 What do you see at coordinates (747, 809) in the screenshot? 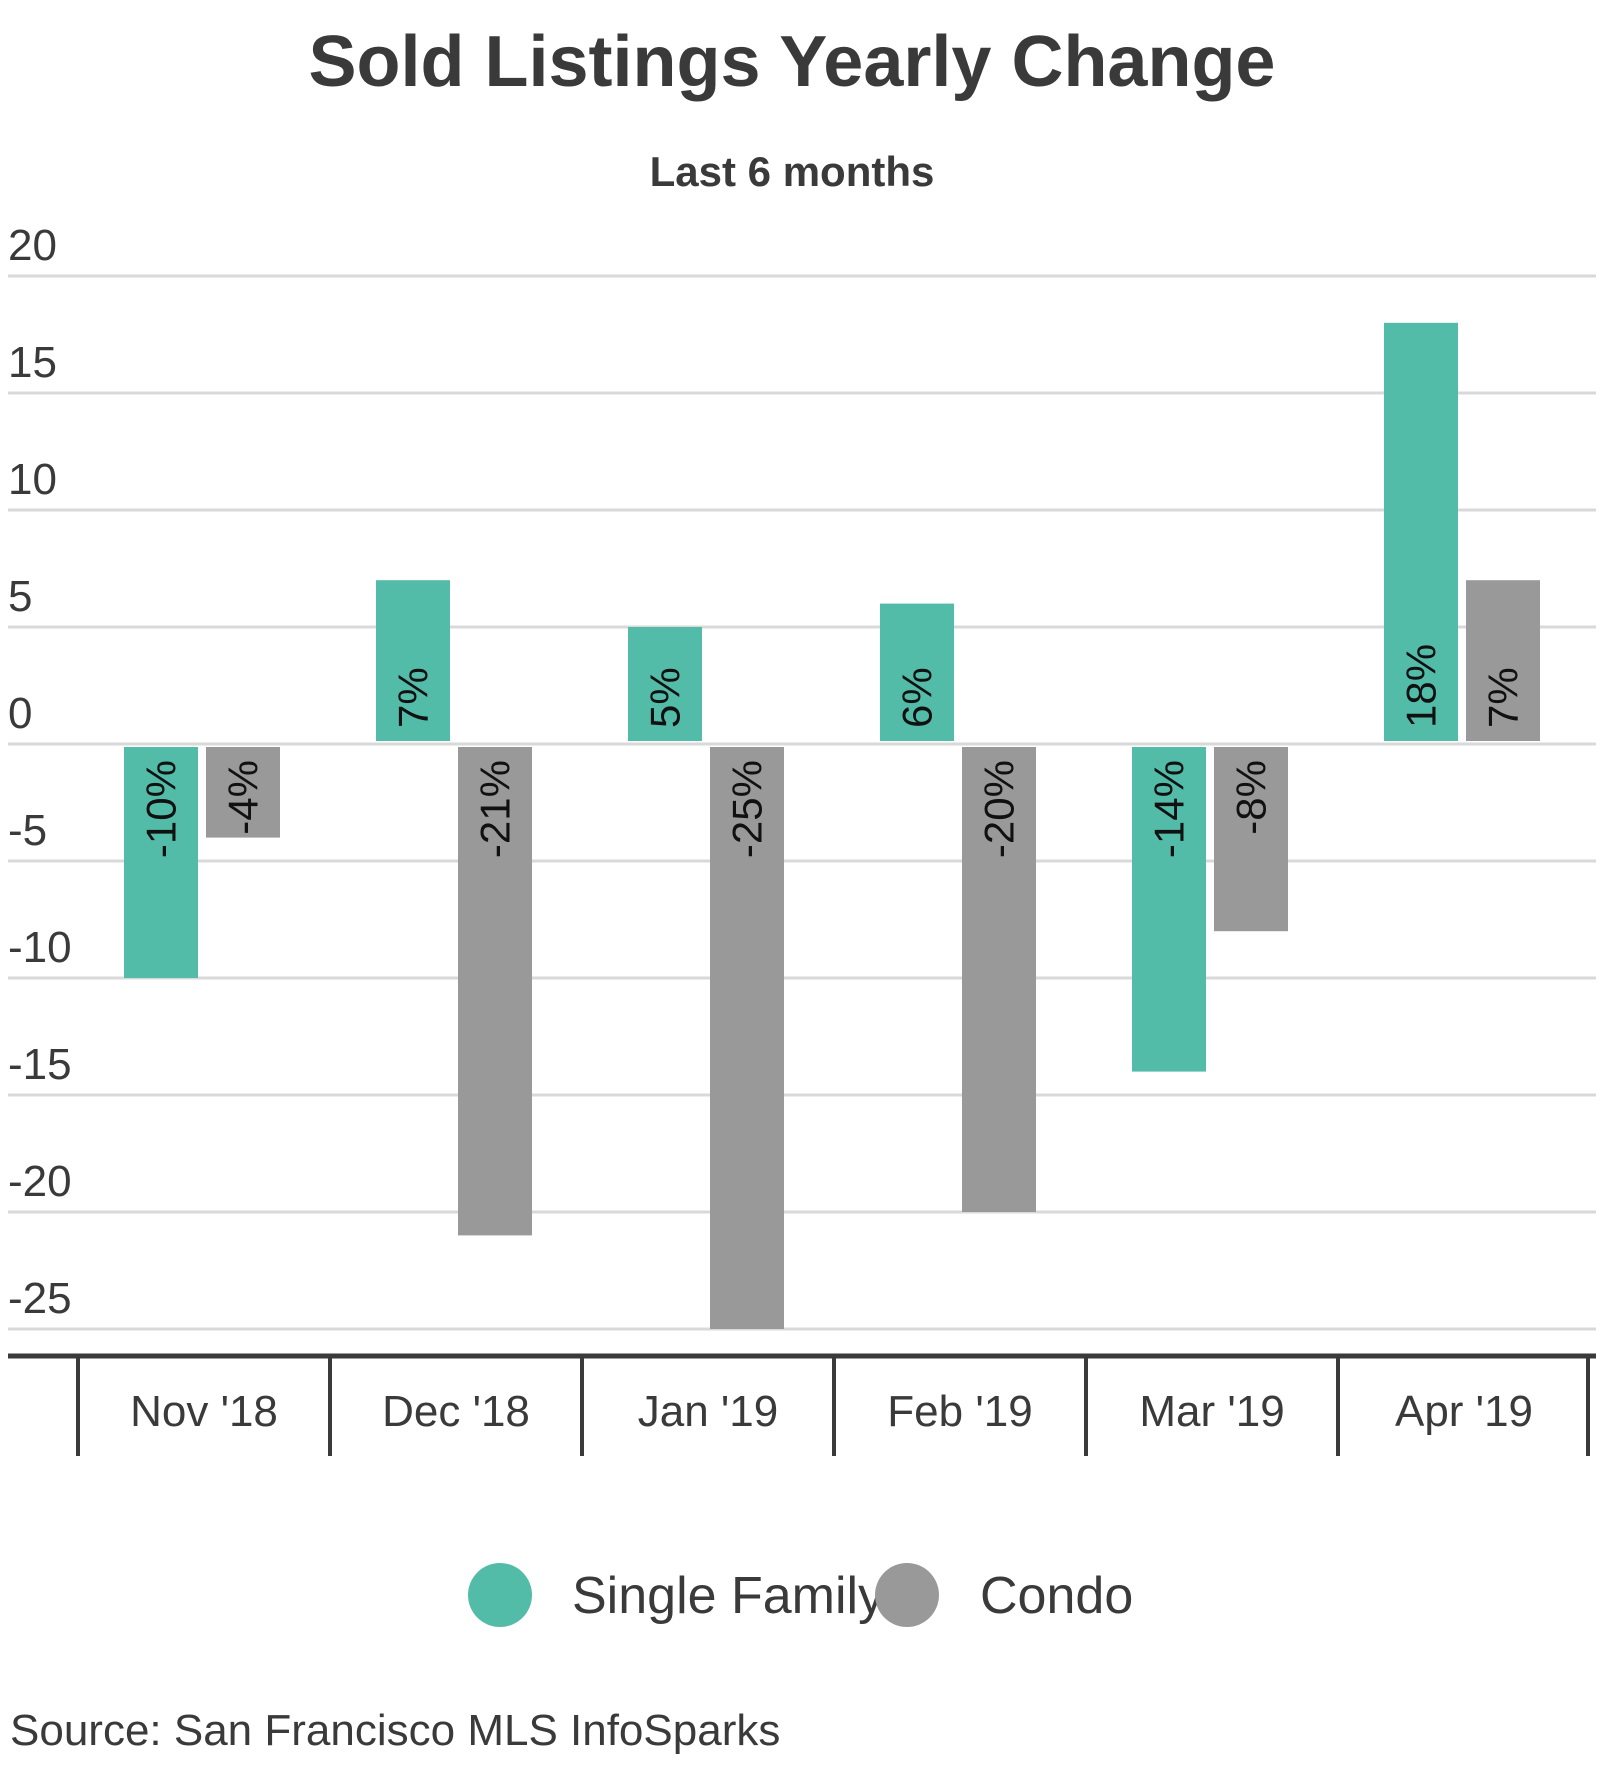
I see `bar-value-label: -25%` at bounding box center [747, 809].